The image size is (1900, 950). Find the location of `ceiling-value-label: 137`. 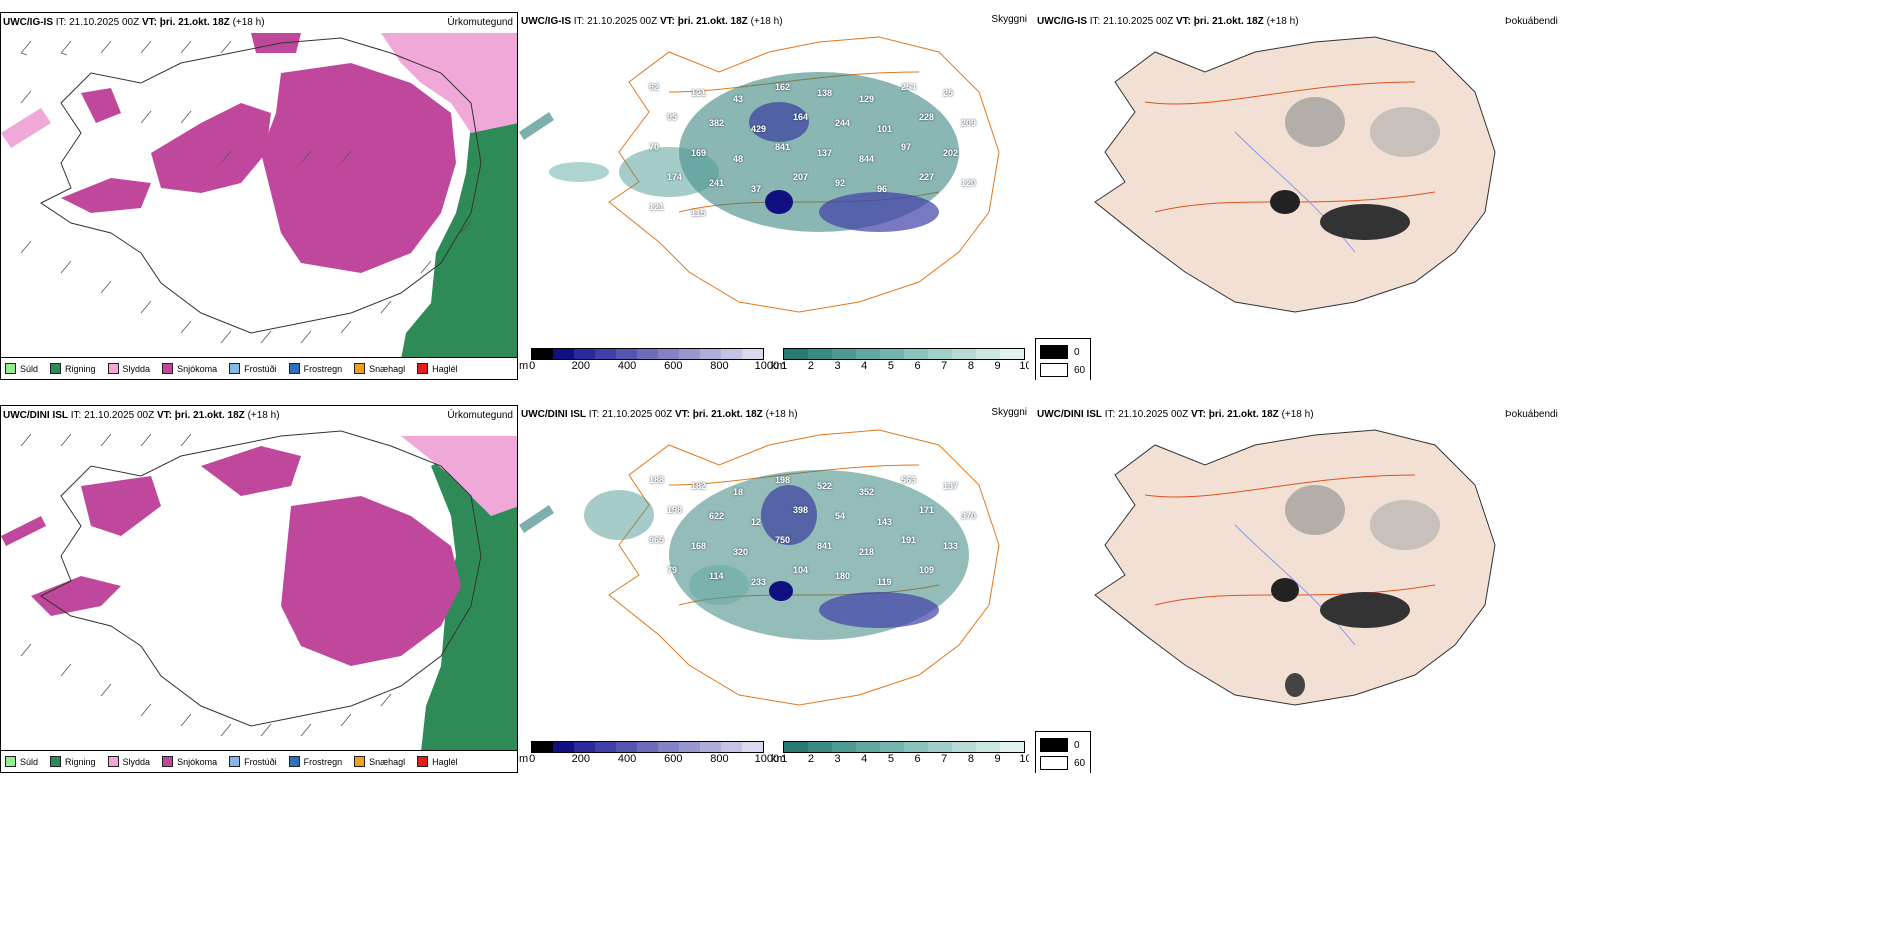

ceiling-value-label: 137 is located at coordinates (825, 153).